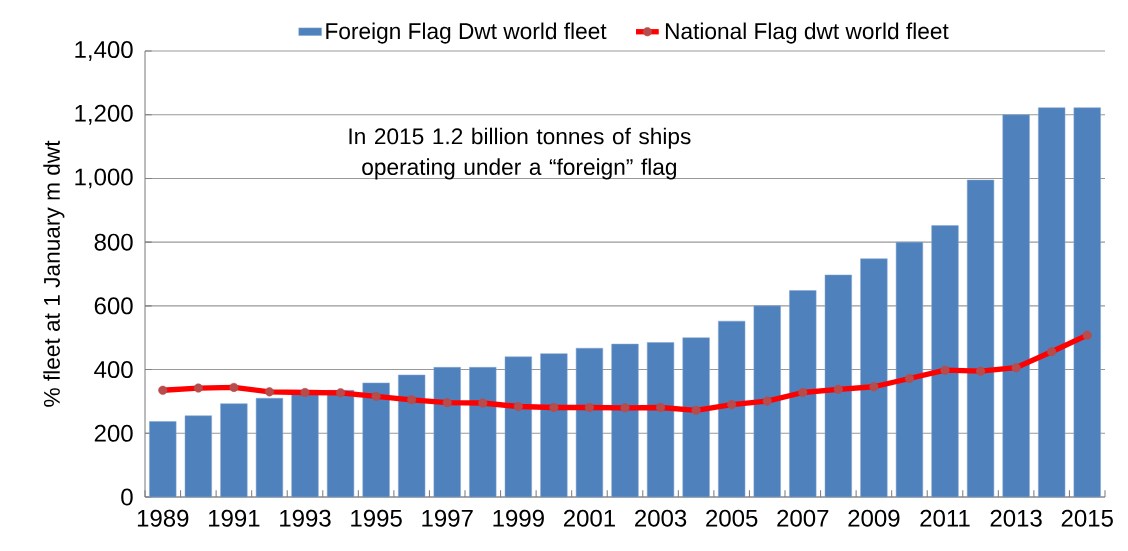  What do you see at coordinates (874, 518) in the screenshot?
I see `x-tick-label: 2009` at bounding box center [874, 518].